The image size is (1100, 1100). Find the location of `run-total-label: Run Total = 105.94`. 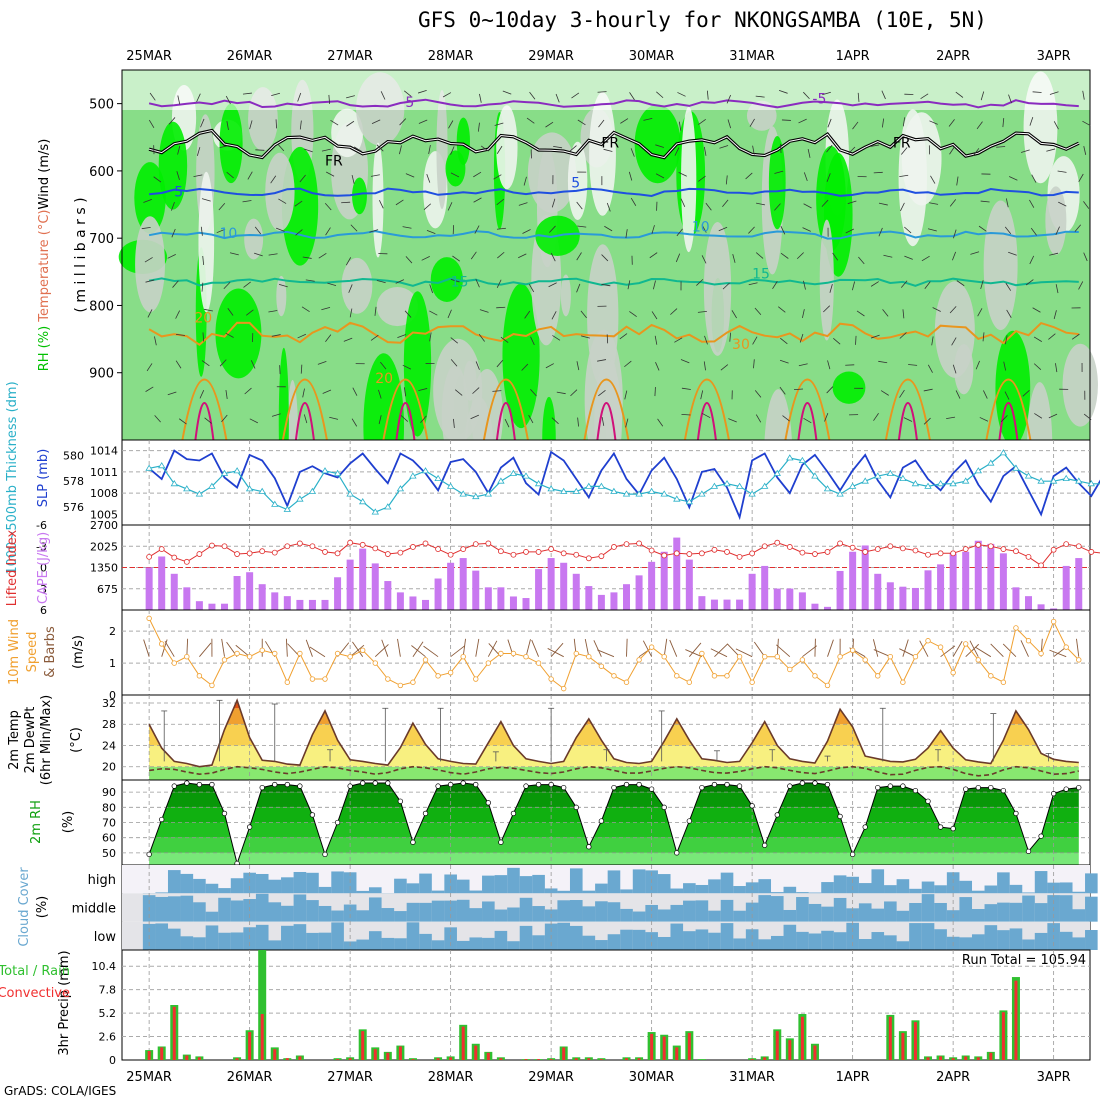

run-total-label: Run Total = 105.94 is located at coordinates (1024, 960).